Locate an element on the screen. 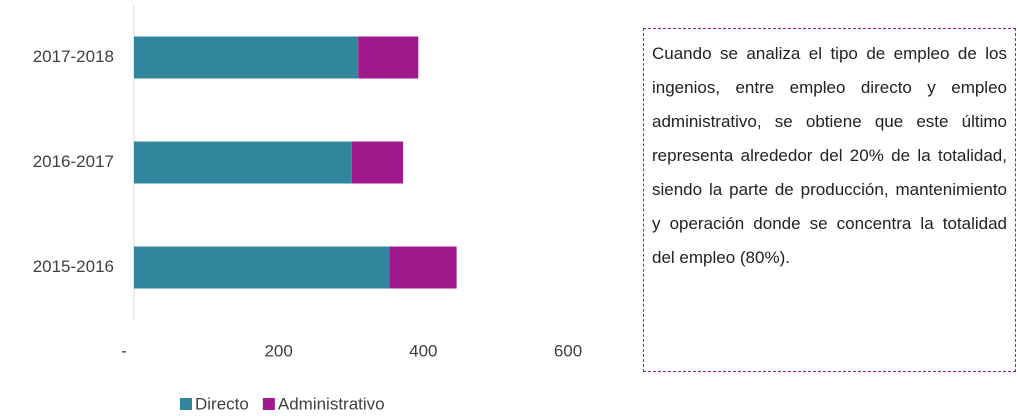 Image resolution: width=1018 pixels, height=416 pixels. x-tick-label: 200 is located at coordinates (278, 350).